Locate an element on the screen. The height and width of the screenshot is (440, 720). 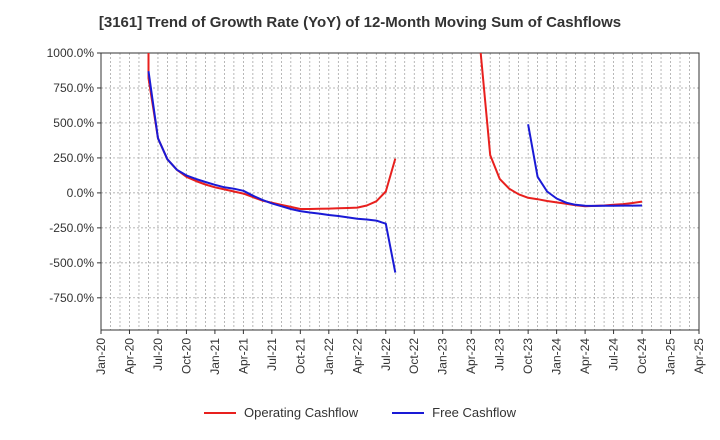
y-tick-label: -500.0% is located at coordinates (71, 263).